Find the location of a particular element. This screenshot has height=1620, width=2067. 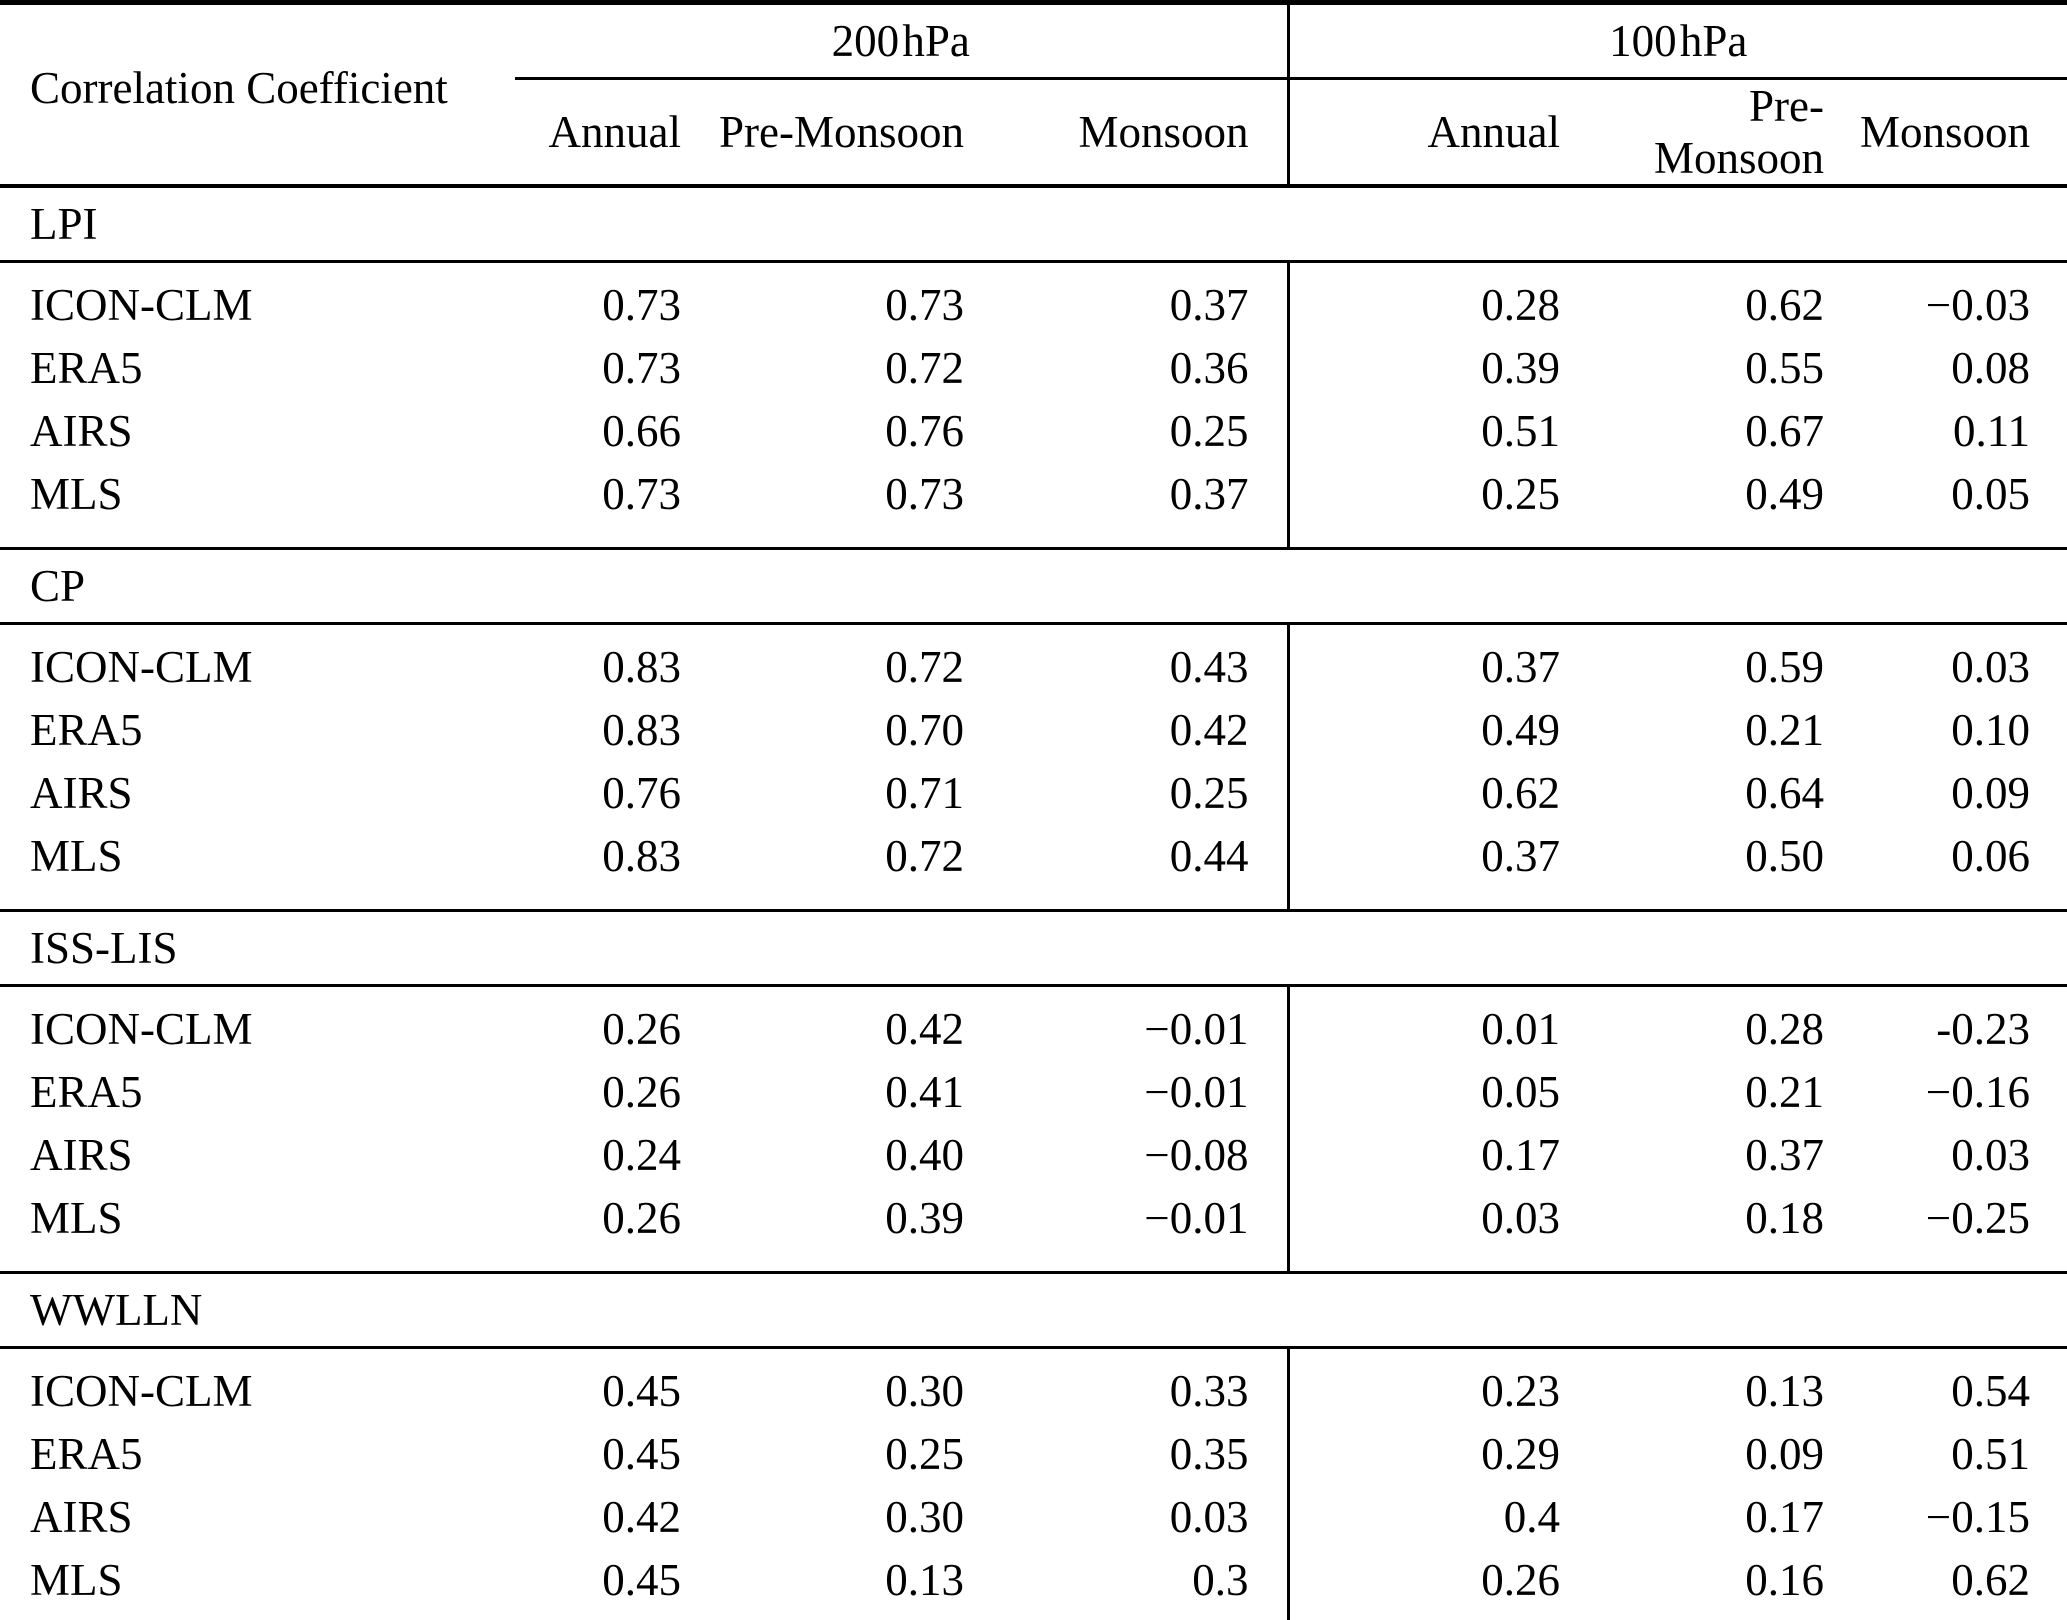

value-cell: 0.08 is located at coordinates (1991, 367).